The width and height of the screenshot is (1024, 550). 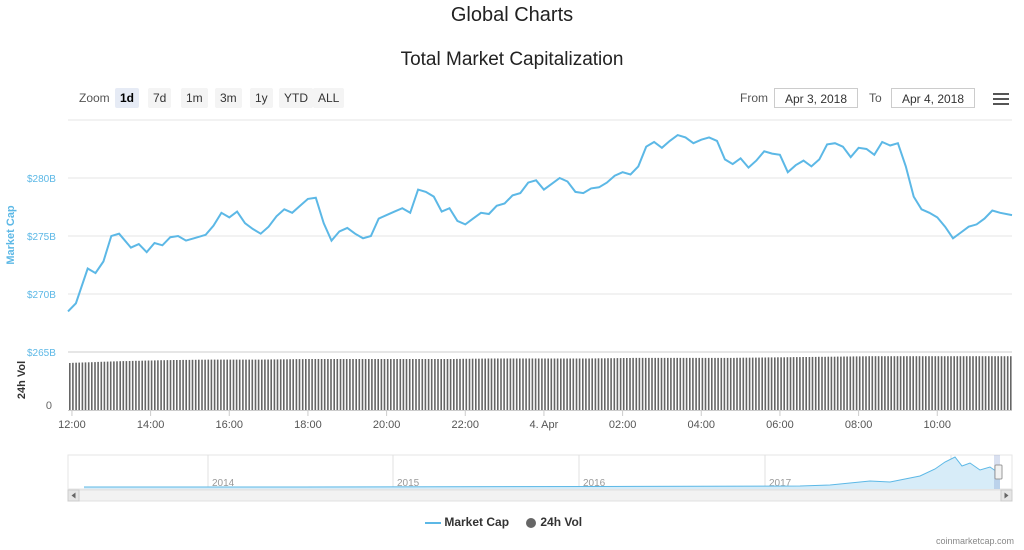 What do you see at coordinates (194, 98) in the screenshot?
I see `zoom-1m-button: 1m` at bounding box center [194, 98].